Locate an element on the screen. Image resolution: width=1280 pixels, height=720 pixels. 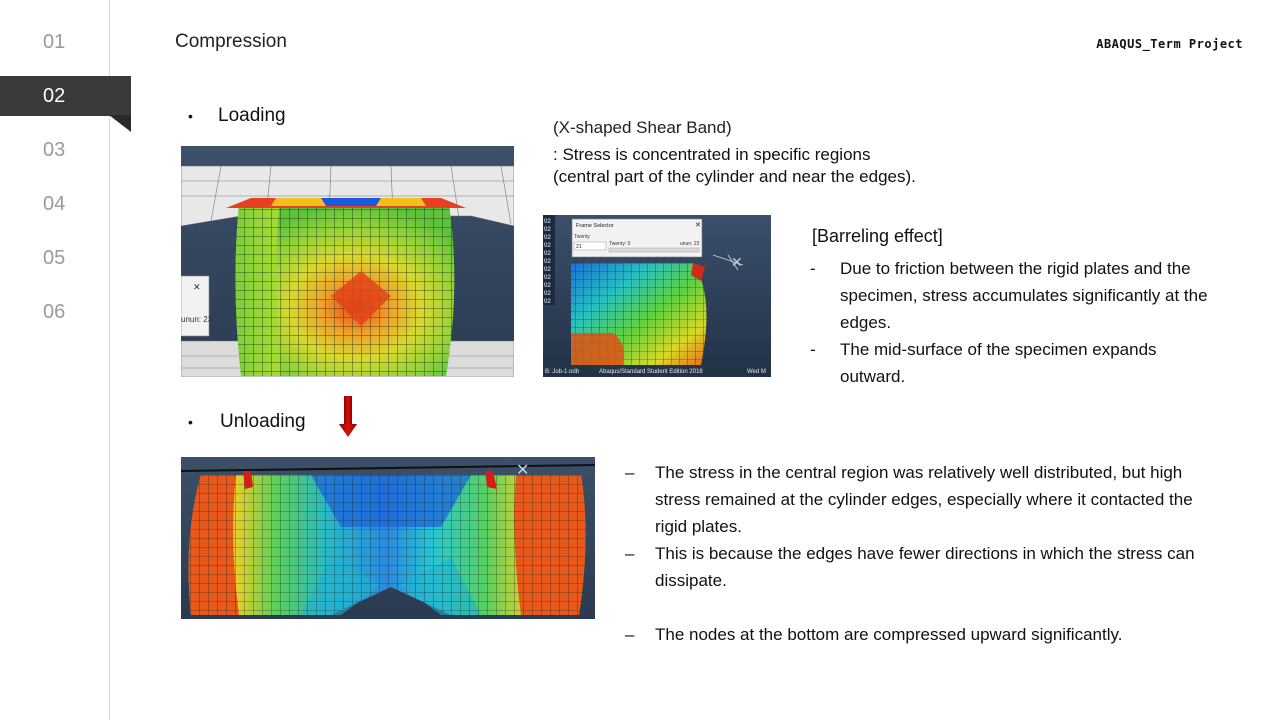
down-arrow-icon is located at coordinates (348, 416).